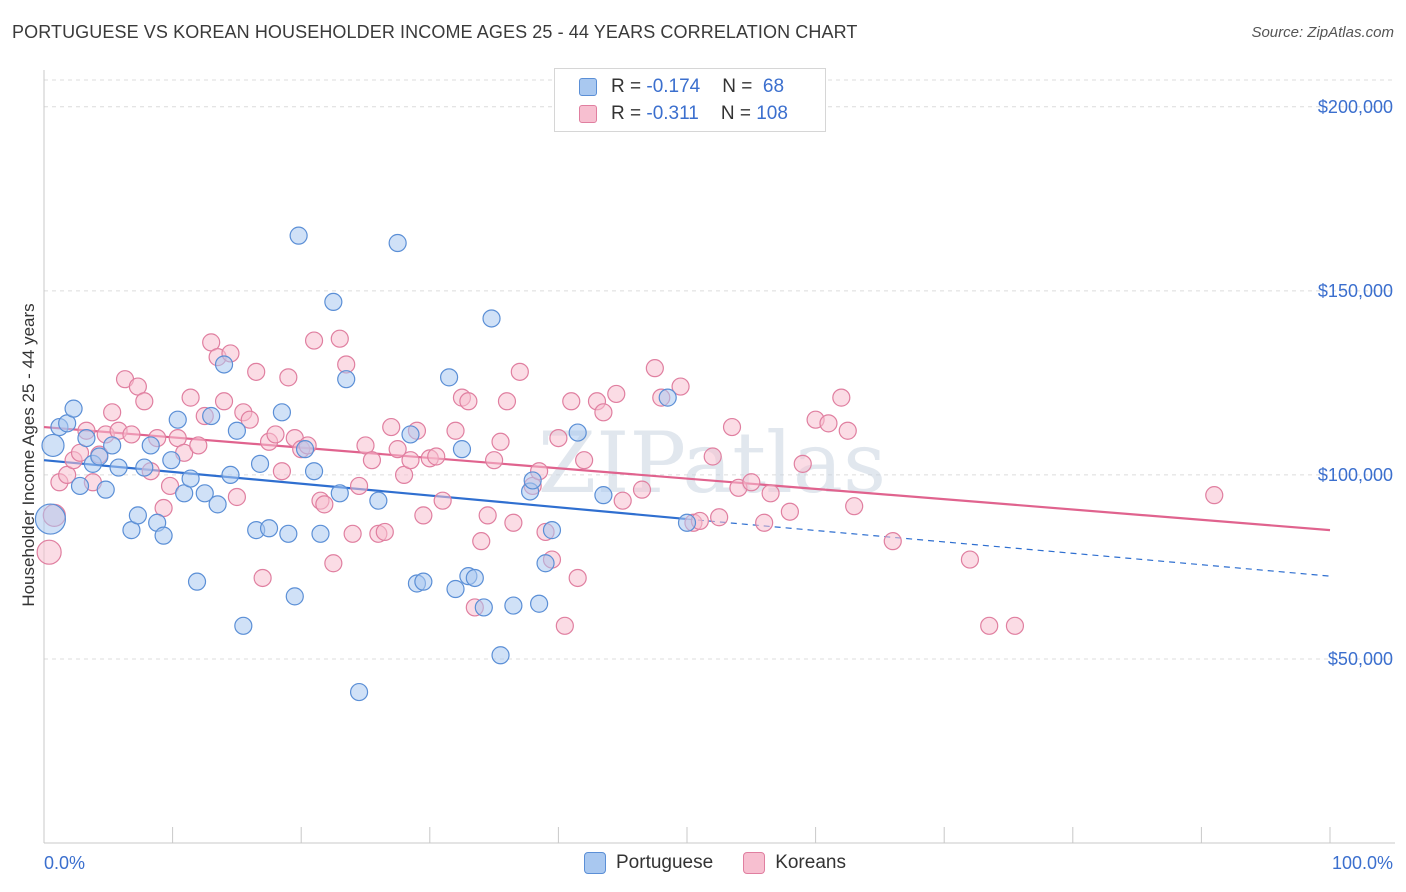 The width and height of the screenshot is (1406, 892). What do you see at coordinates (64, 863) in the screenshot?
I see `x-tick-label: 0.0%` at bounding box center [64, 863].